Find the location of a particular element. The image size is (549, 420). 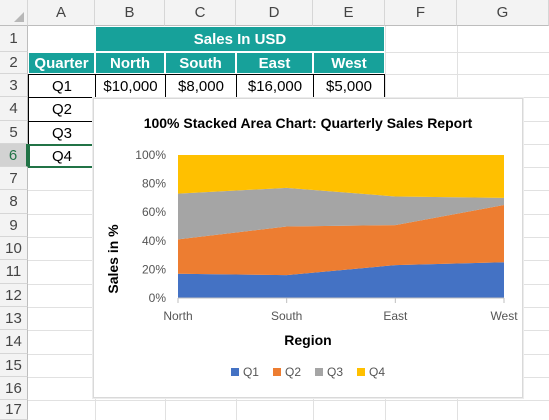

value-cell-q1-north: $10,000 is located at coordinates (130, 86).